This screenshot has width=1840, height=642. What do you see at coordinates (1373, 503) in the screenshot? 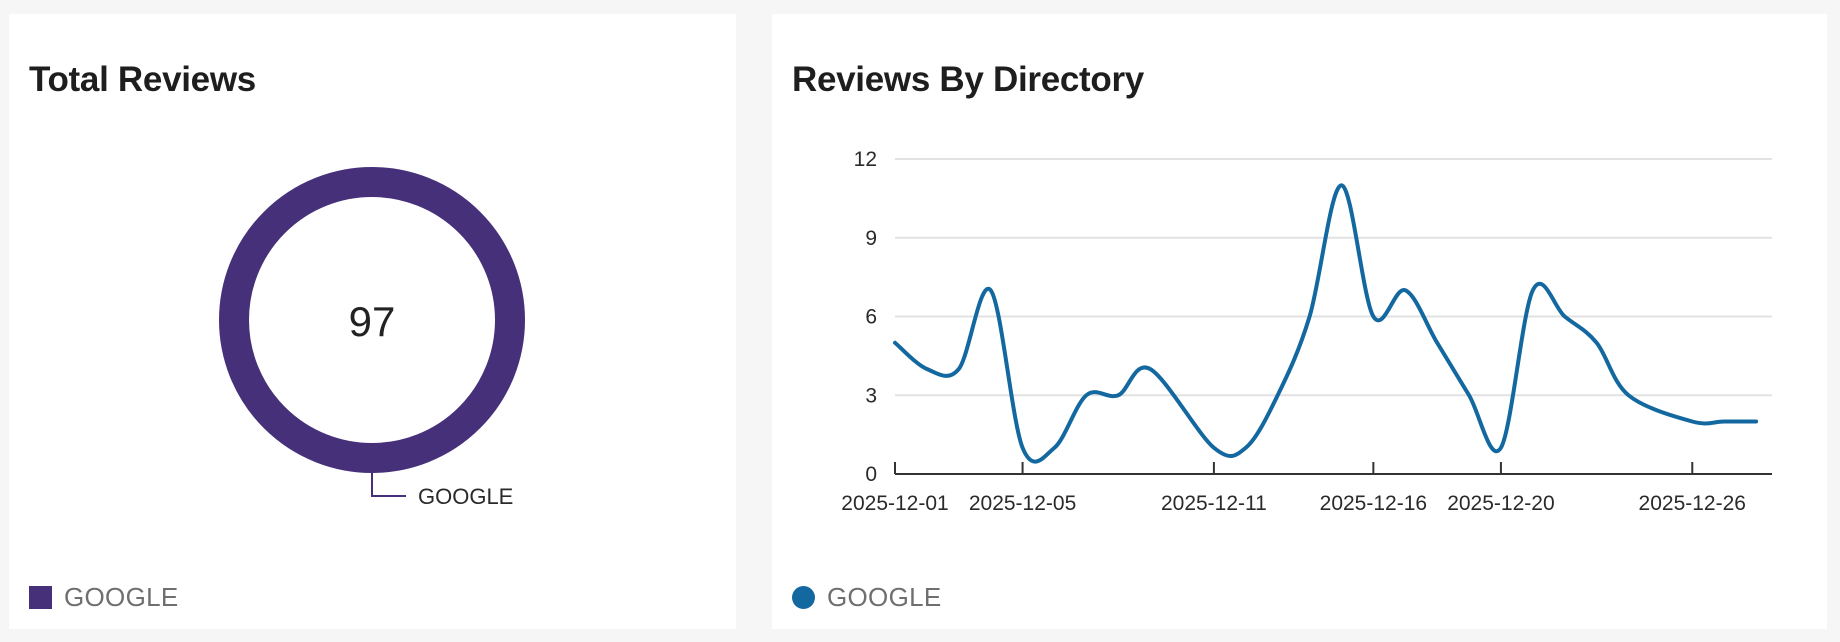
I see `x-tick-label: 2025-12-16` at bounding box center [1373, 503].